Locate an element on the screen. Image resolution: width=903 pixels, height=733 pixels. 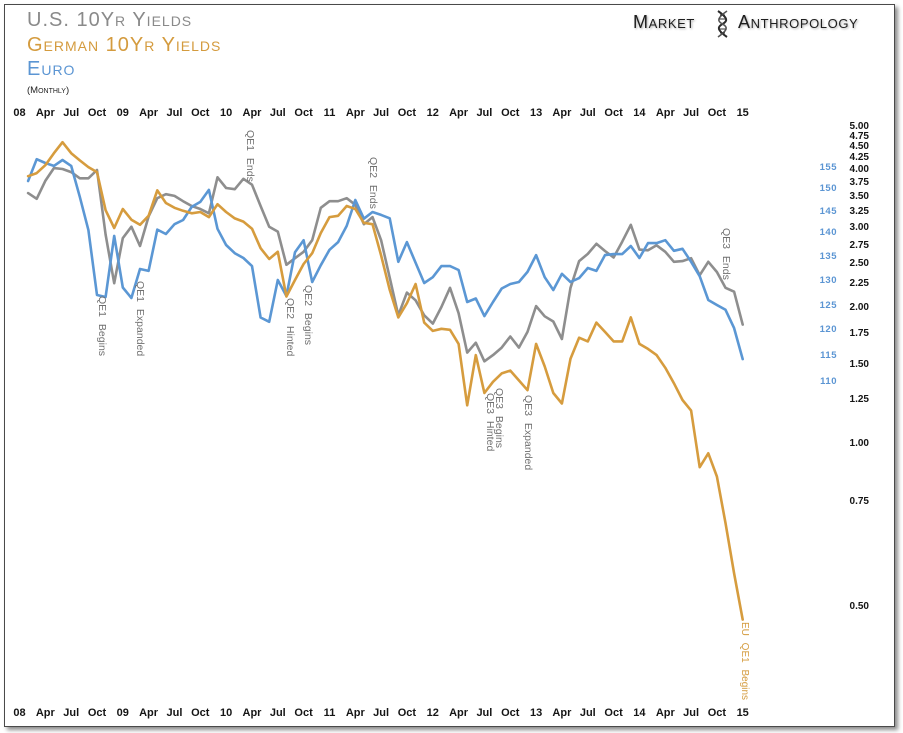
title-euro: Euro is located at coordinates (51, 69).